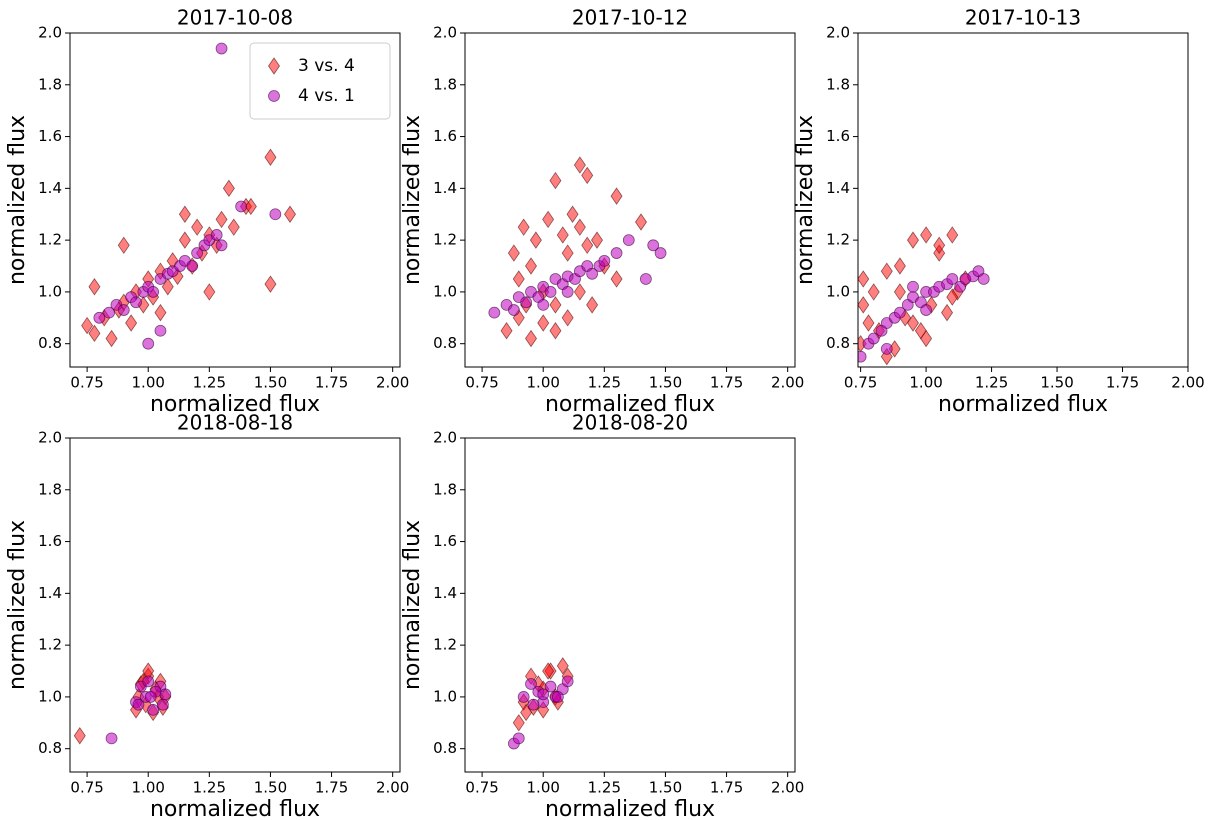 Image resolution: width=1215 pixels, height=820 pixels. Describe the element at coordinates (50, 748) in the screenshot. I see `y-tick-label: 0.8` at that location.